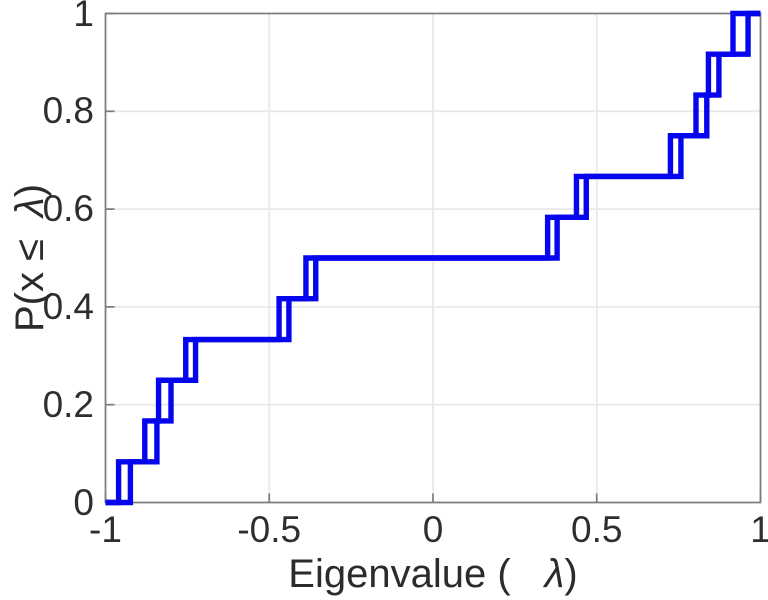 Image resolution: width=768 pixels, height=600 pixels. I want to click on y-axis-label-text: P(x ≤, so click(30, 285).